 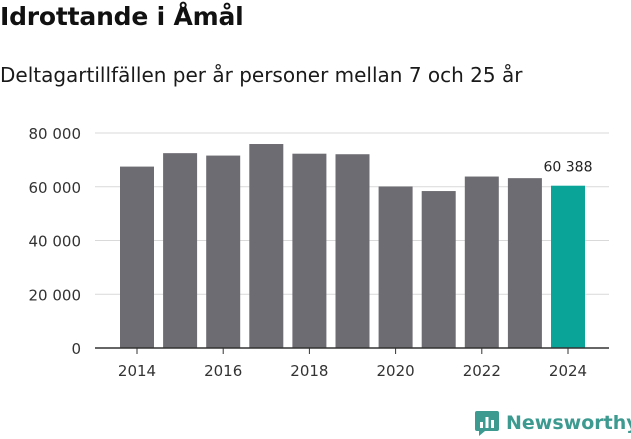 I want to click on y-tick-label: 20 000, so click(x=55, y=295).